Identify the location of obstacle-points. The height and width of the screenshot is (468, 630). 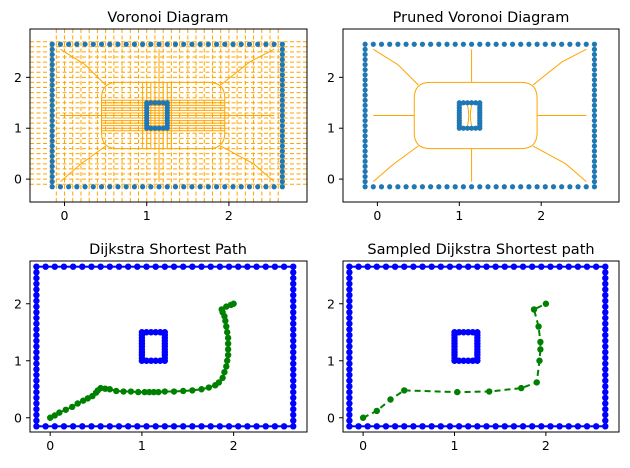
(167, 115).